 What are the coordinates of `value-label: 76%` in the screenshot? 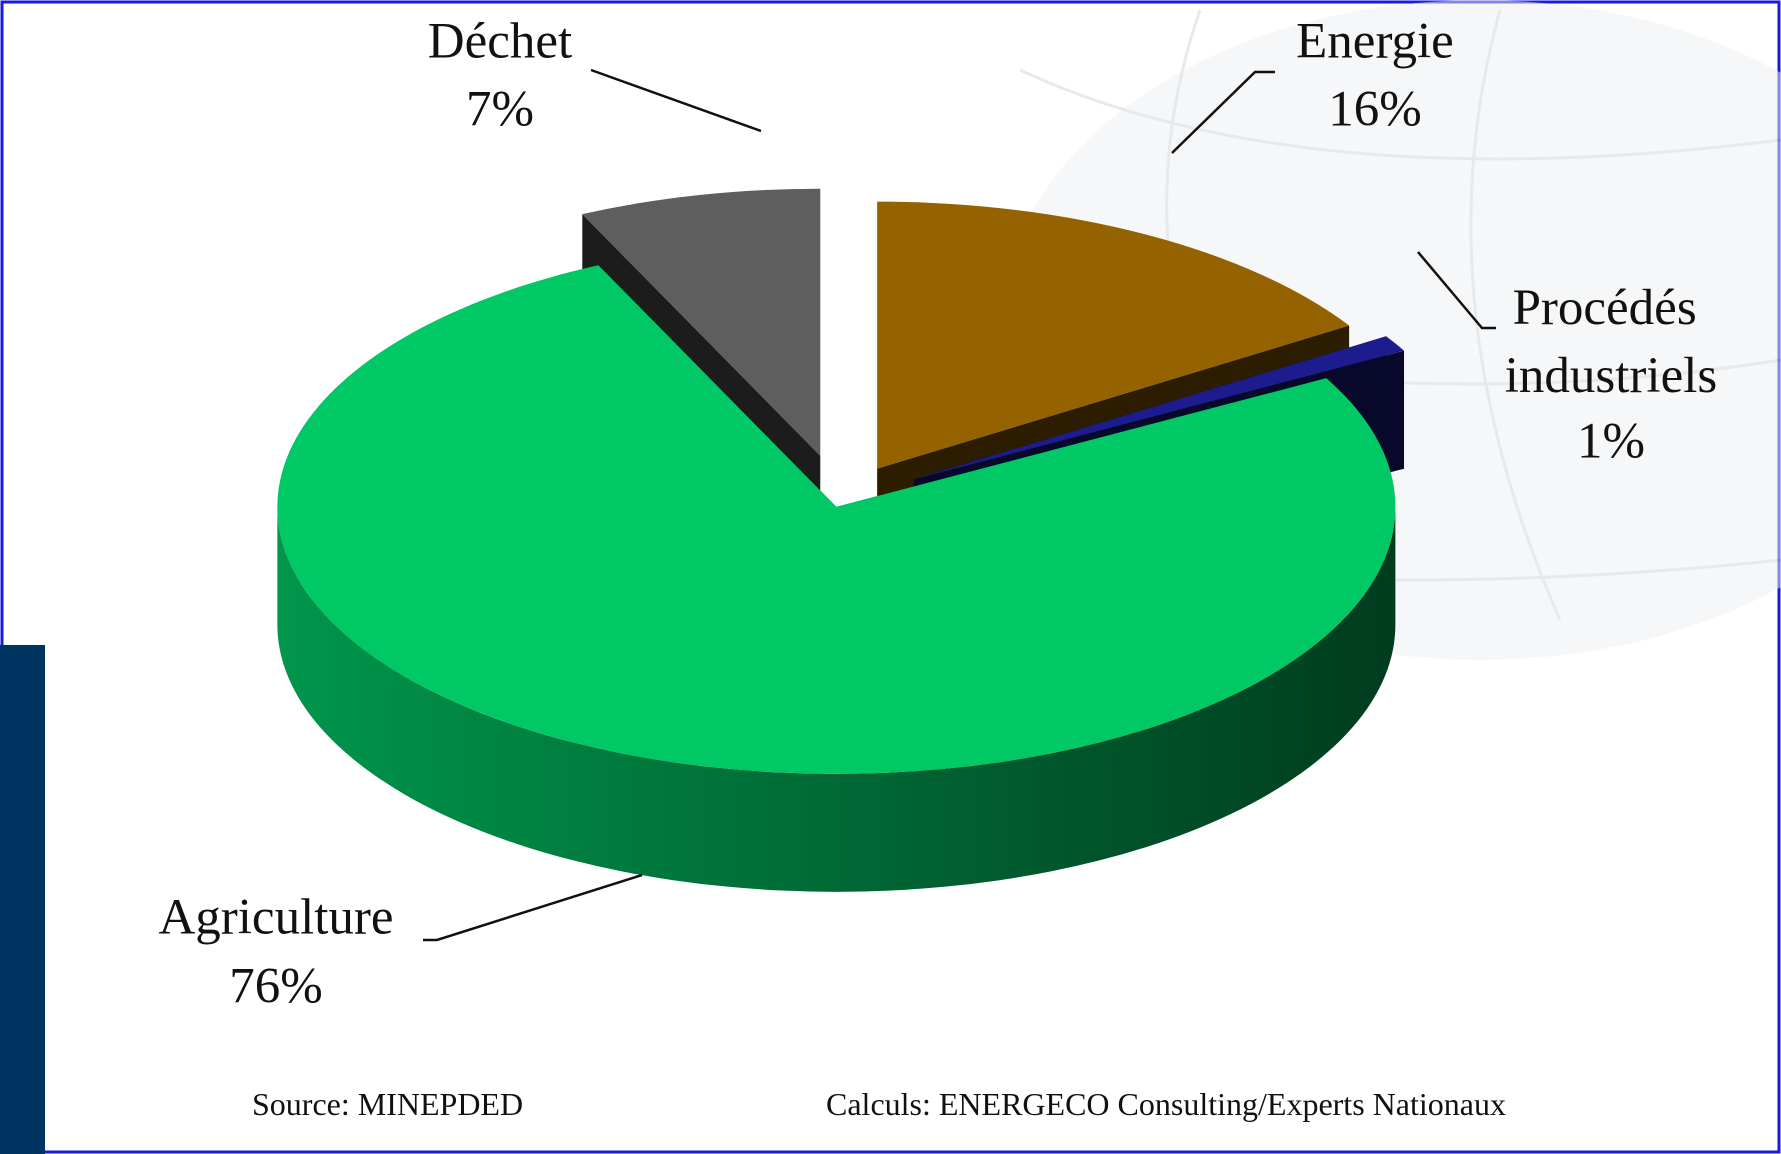 It's located at (275, 987).